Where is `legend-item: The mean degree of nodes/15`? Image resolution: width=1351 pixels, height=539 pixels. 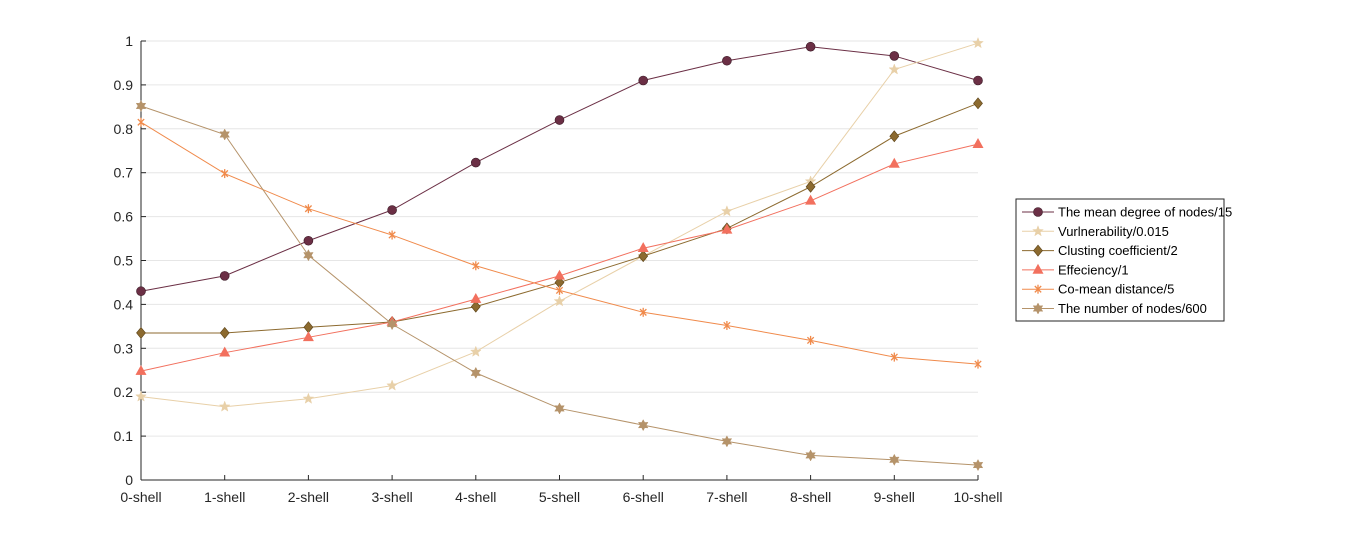 legend-item: The mean degree of nodes/15 is located at coordinates (1127, 212).